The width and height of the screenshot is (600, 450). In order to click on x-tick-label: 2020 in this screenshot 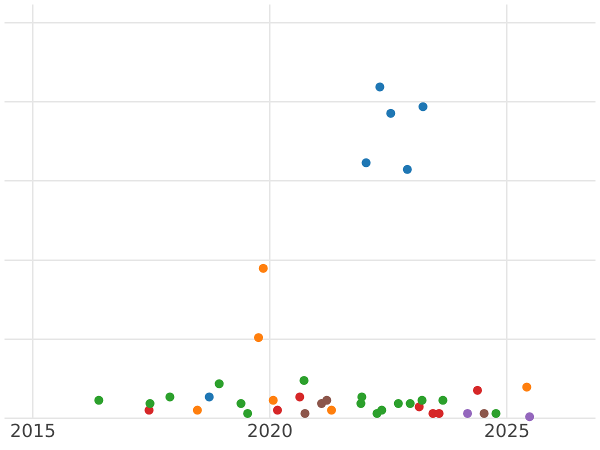, I will do `click(270, 431)`.